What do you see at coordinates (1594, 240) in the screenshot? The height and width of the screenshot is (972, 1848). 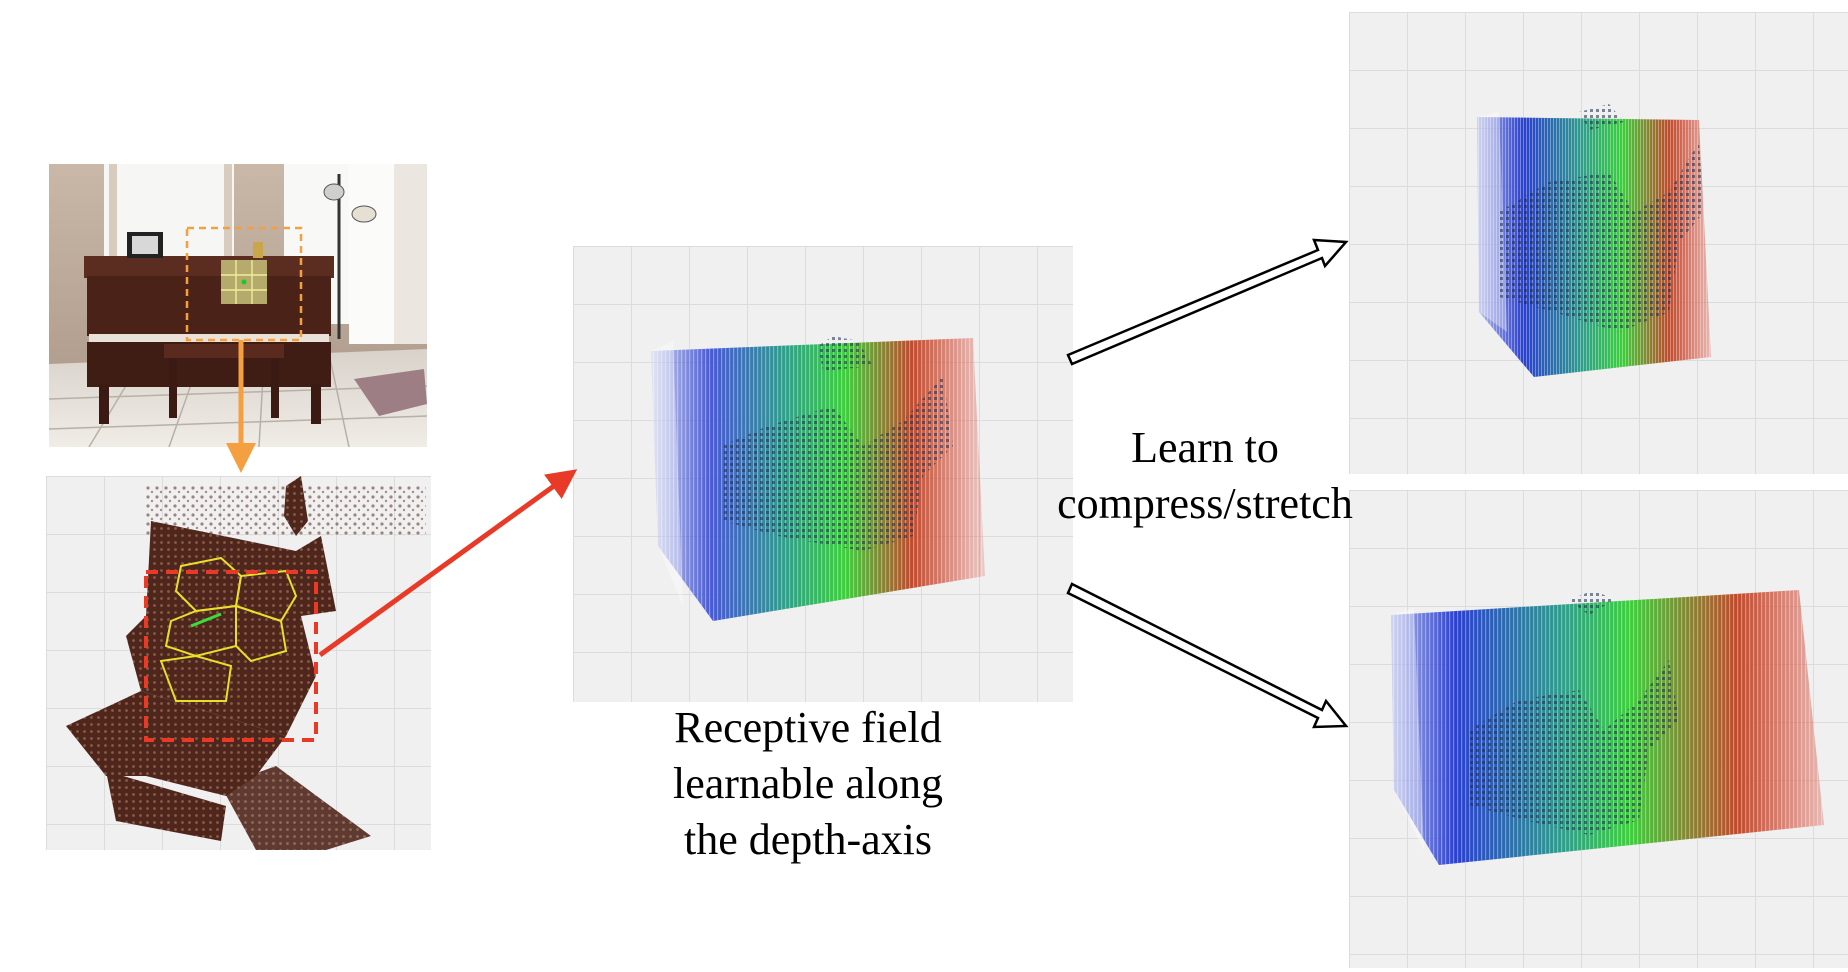 I see `compressed-volume-icon` at bounding box center [1594, 240].